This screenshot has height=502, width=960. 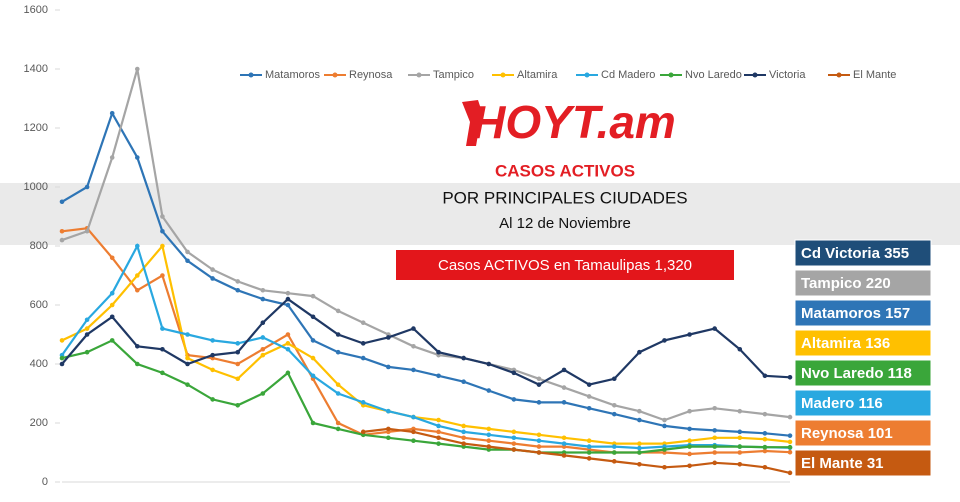 What do you see at coordinates (36, 10) in the screenshot?
I see `y-tick-label: 1600` at bounding box center [36, 10].